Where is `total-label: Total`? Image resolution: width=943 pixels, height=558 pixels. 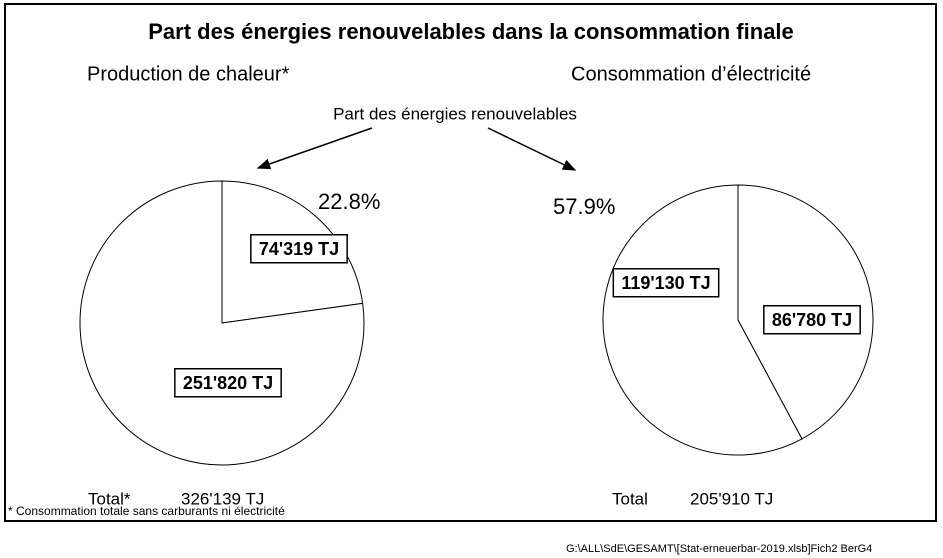 total-label: Total is located at coordinates (630, 498).